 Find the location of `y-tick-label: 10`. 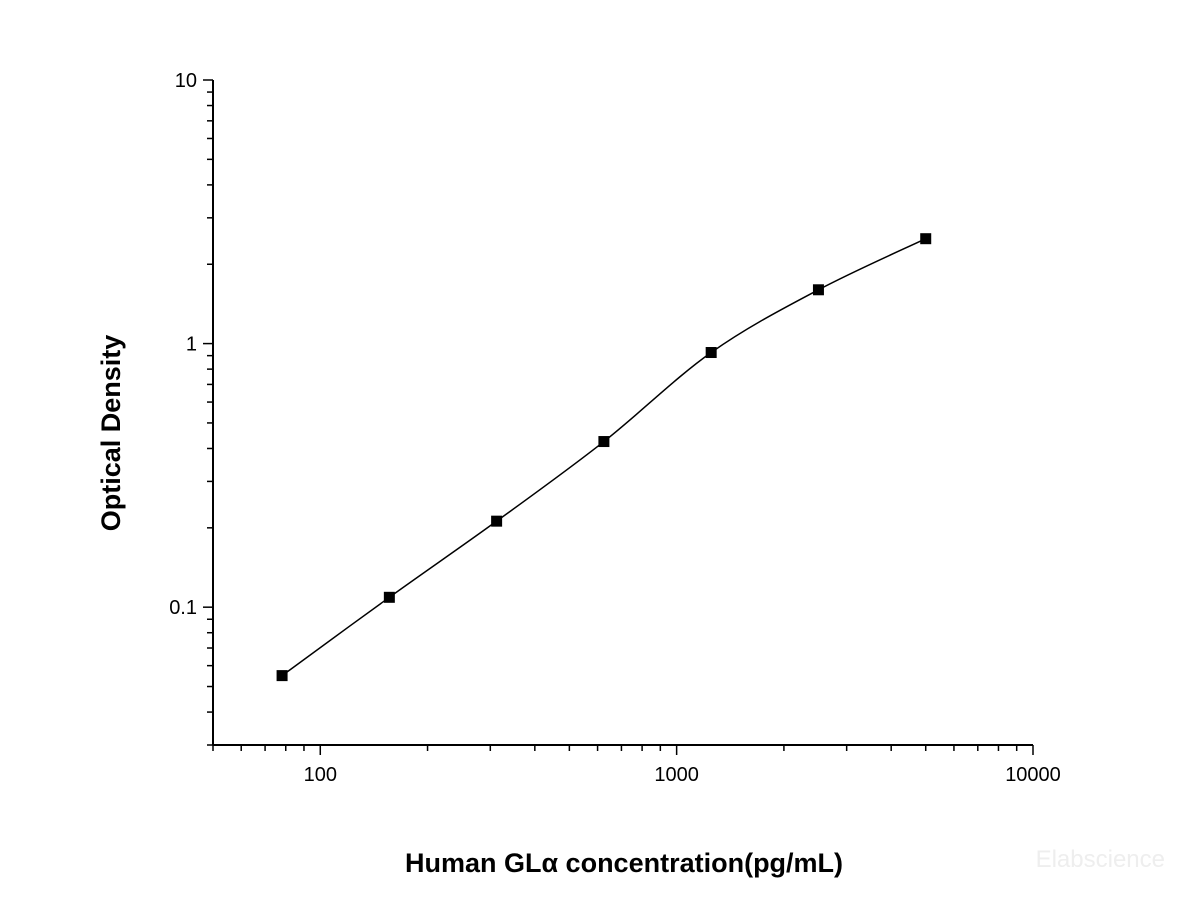

y-tick-label: 10 is located at coordinates (186, 81).